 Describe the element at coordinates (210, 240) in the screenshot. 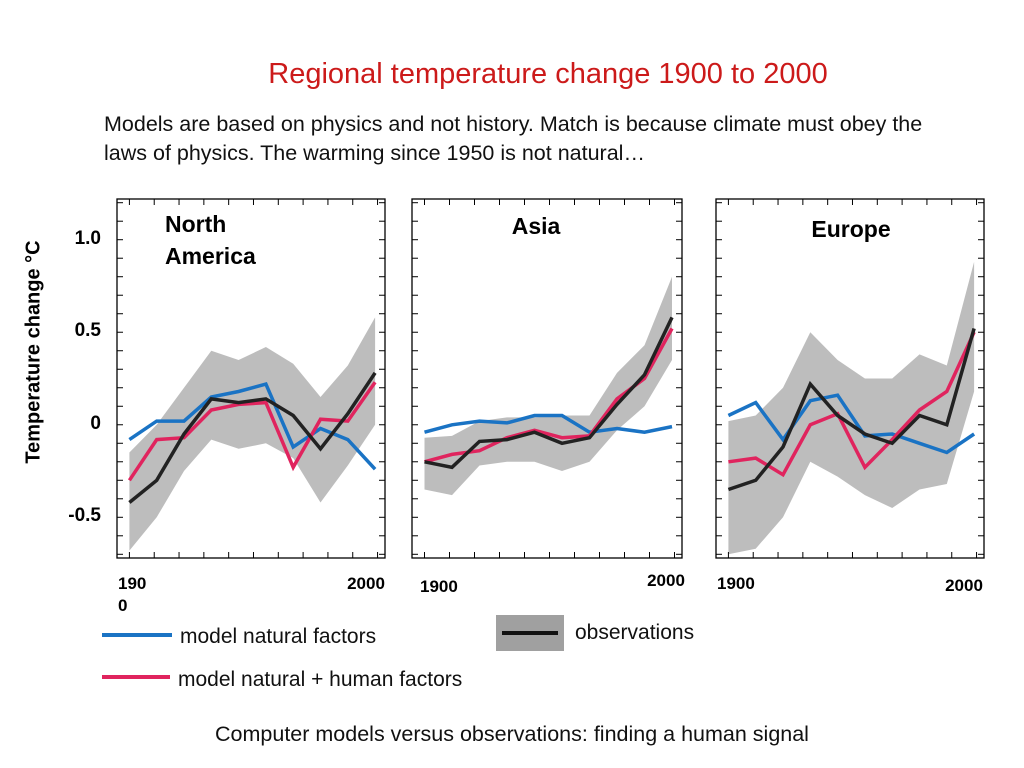

I see `panel-title: North America` at that location.